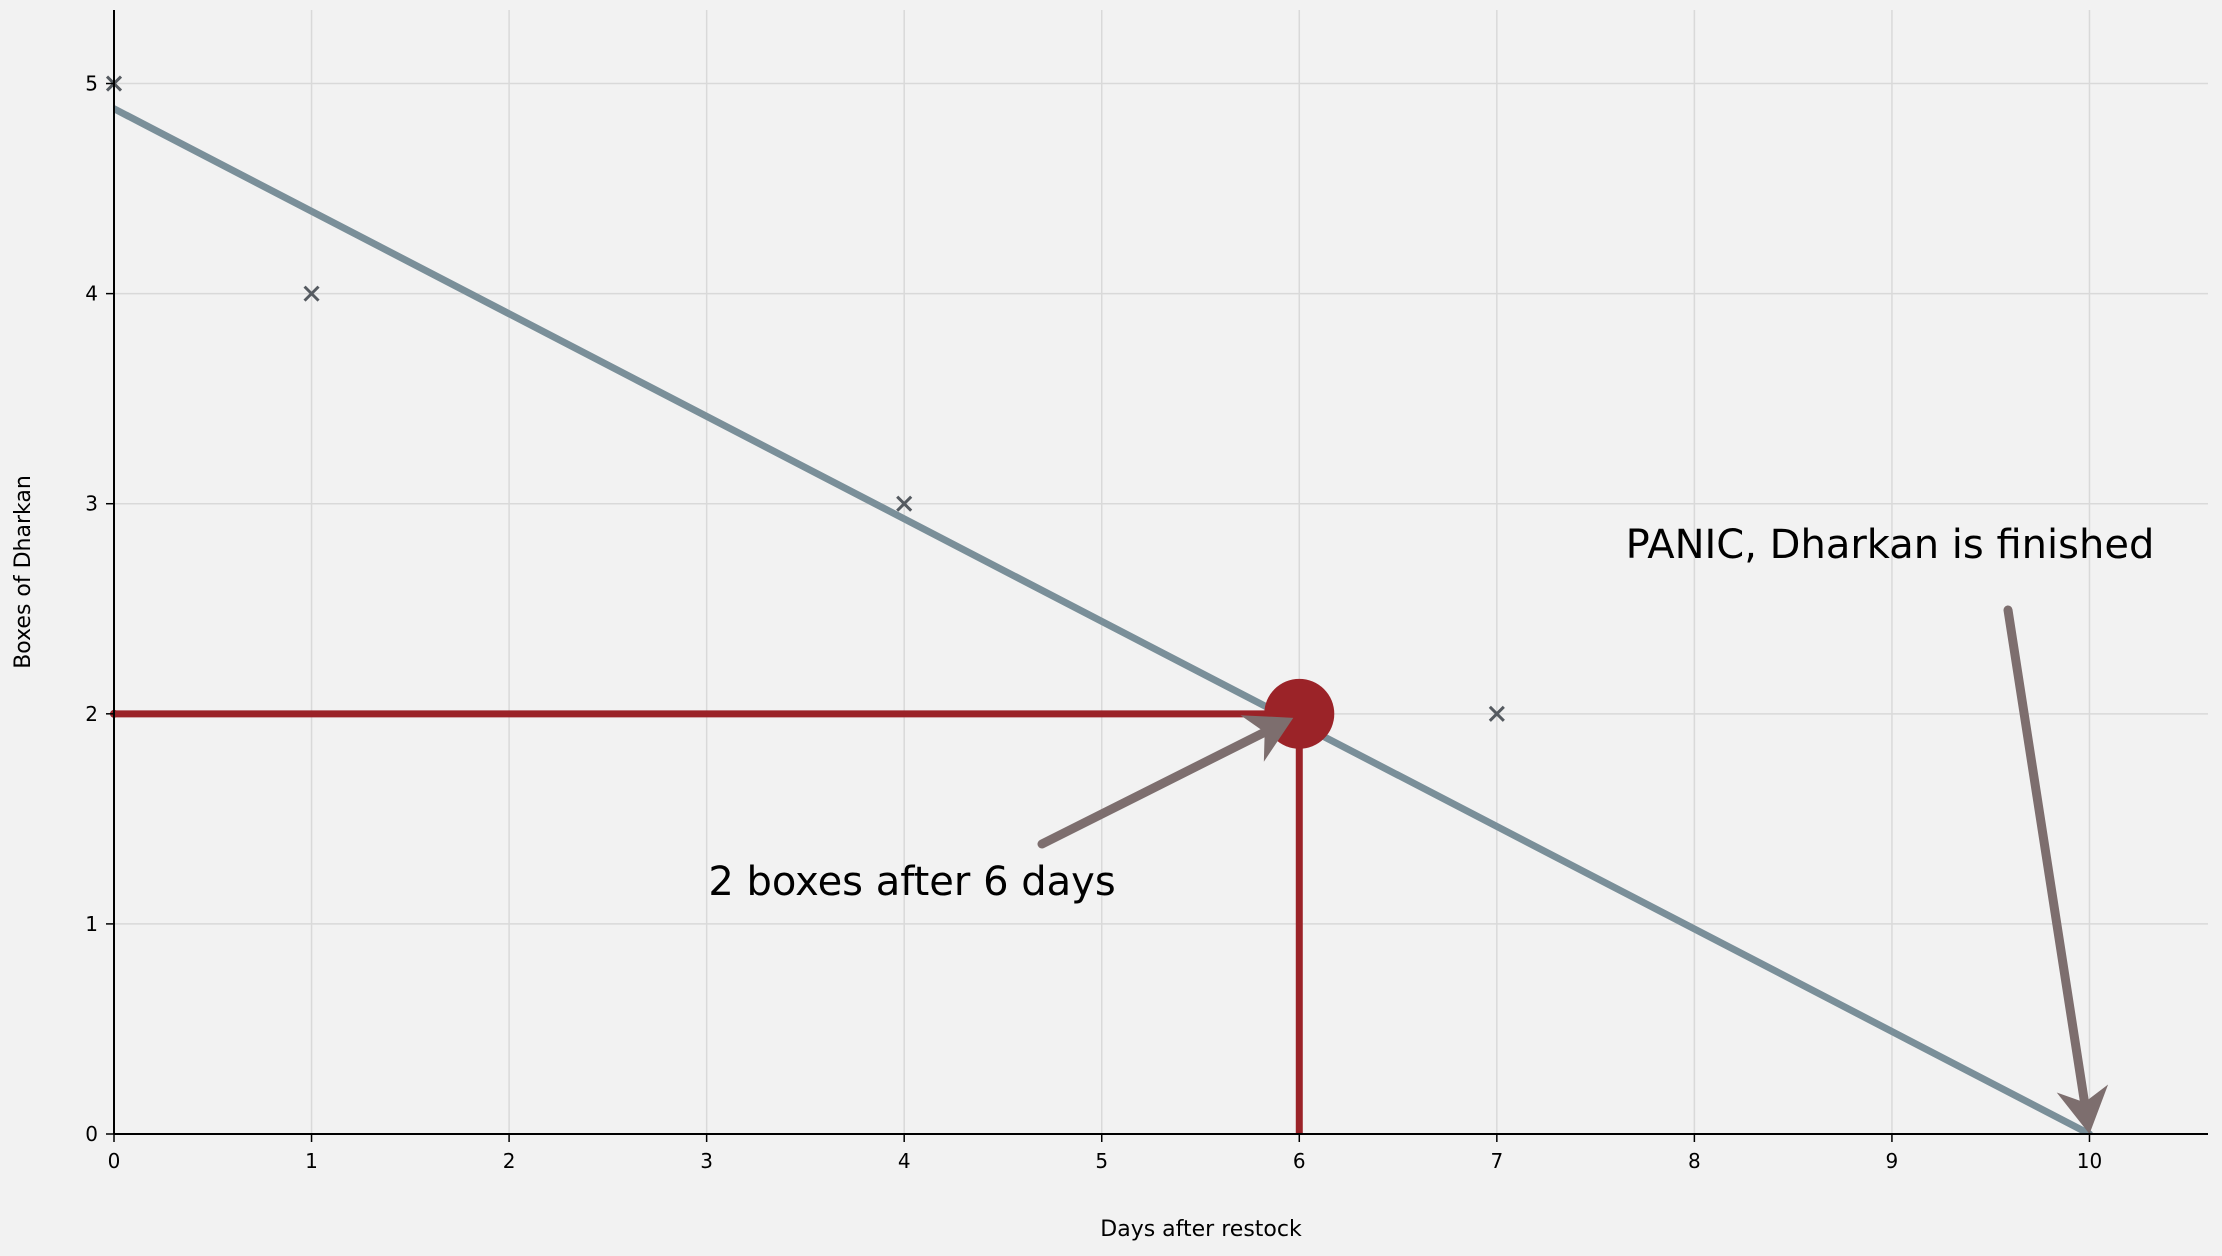 This screenshot has width=2222, height=1256. Describe the element at coordinates (1299, 1161) in the screenshot. I see `x-tick-label: 6` at that location.